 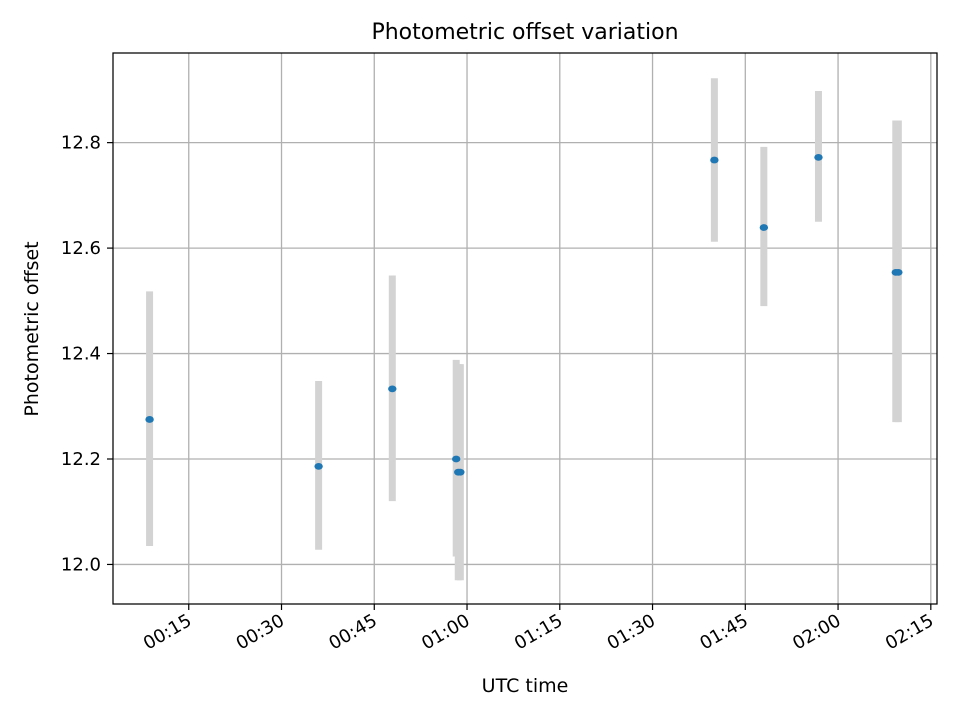 I want to click on chart-title: Photometric offset variation, so click(x=524, y=32).